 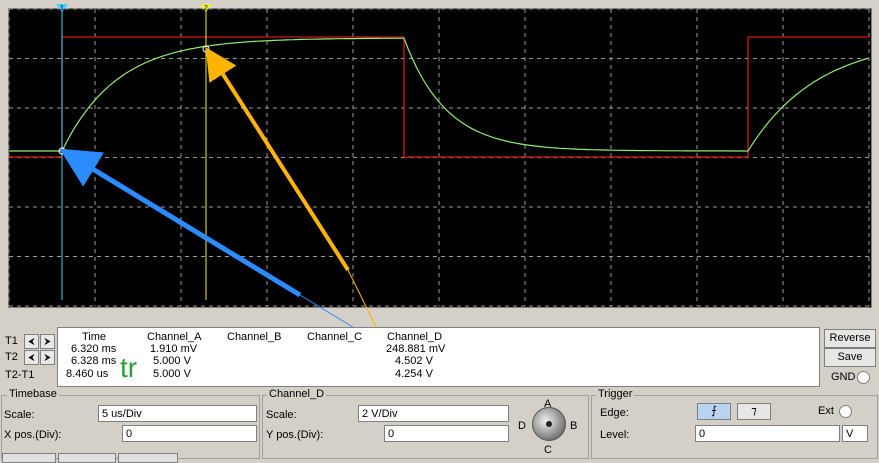 What do you see at coordinates (254, 337) in the screenshot?
I see `header-channel-b: Channel_B` at bounding box center [254, 337].